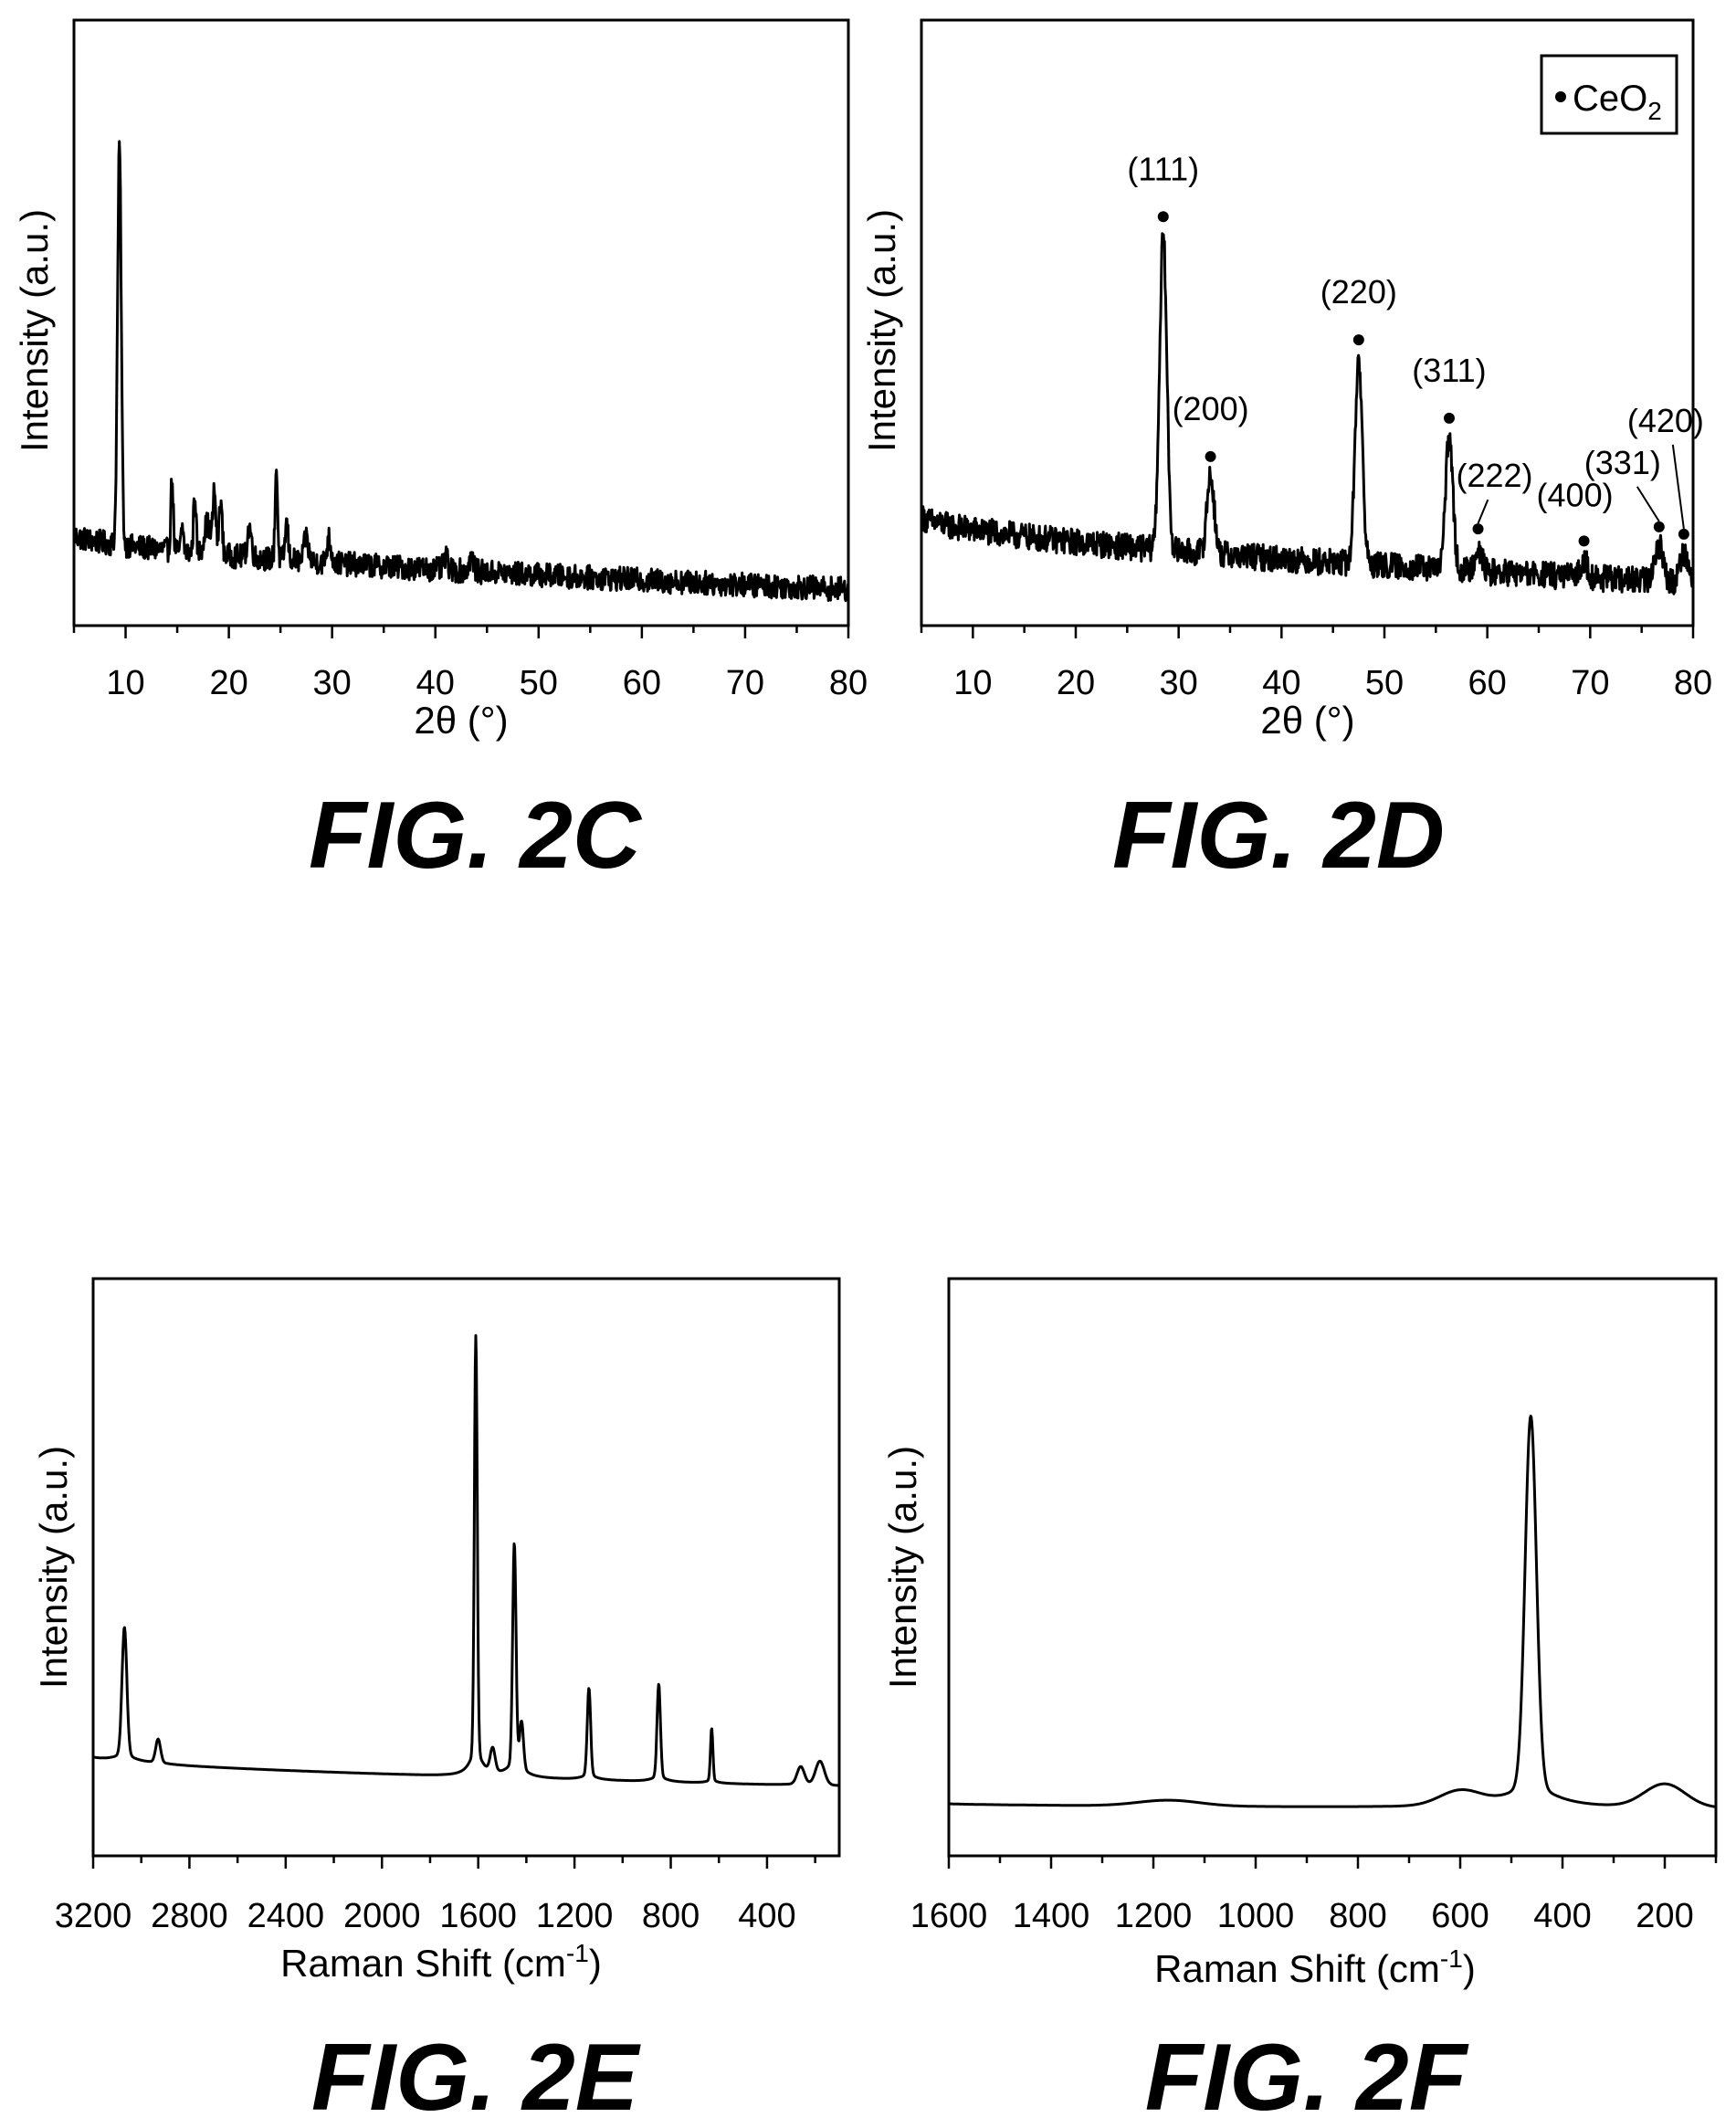 Image resolution: width=1736 pixels, height=2128 pixels. What do you see at coordinates (476, 2076) in the screenshot?
I see `figure-label-2e: FIG. 2E` at bounding box center [476, 2076].